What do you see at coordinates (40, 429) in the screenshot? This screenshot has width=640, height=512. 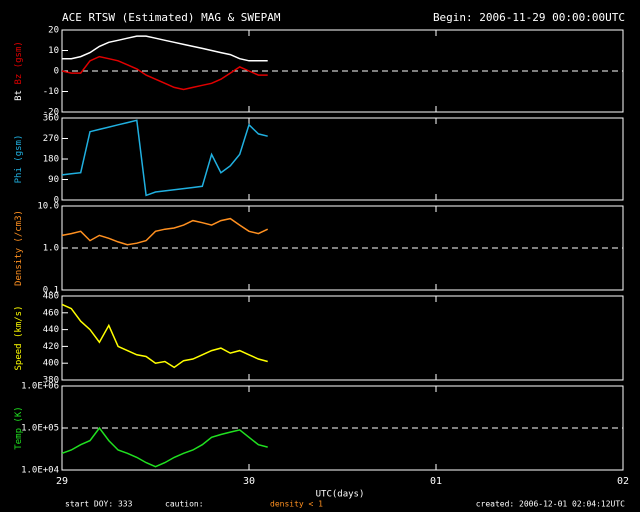 I see `y-tick-label: 1.0E+05` at bounding box center [40, 429].